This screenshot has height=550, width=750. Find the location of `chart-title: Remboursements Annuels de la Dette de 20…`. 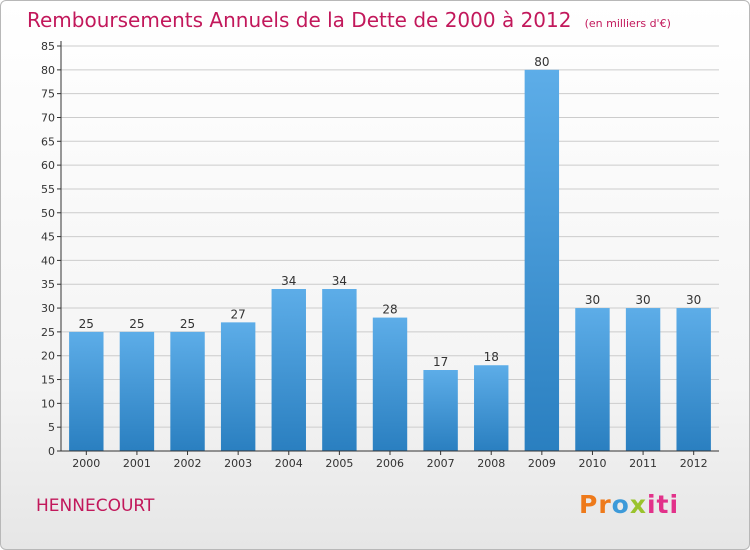

chart-title: Remboursements Annuels de la Dette de 20… is located at coordinates (349, 20).